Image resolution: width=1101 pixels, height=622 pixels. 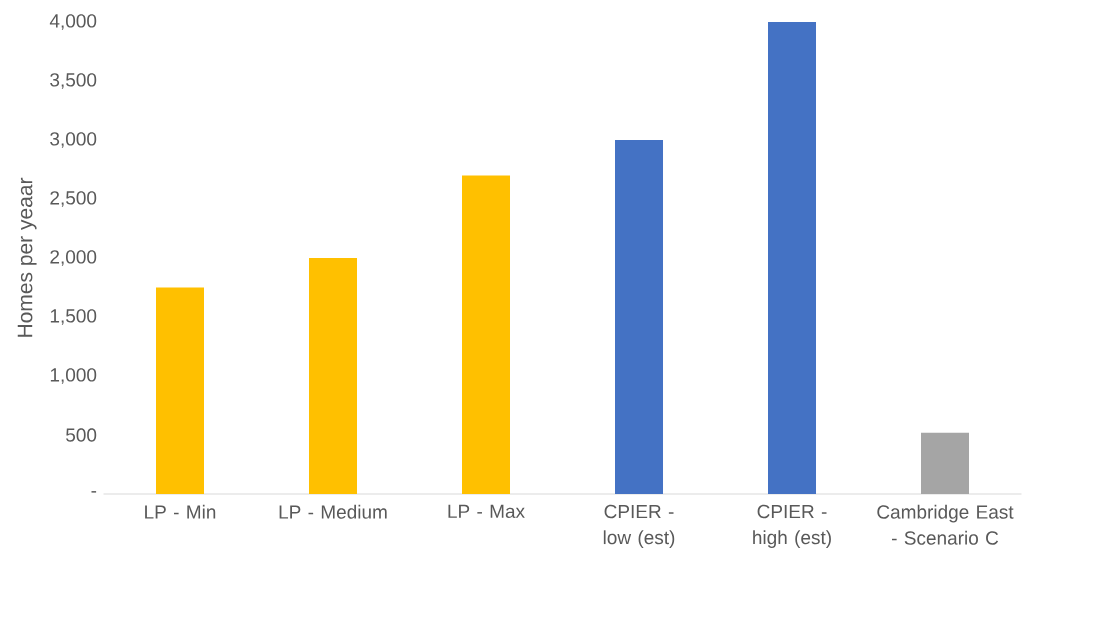 I want to click on y-axis-title: Homes per yeaar, so click(x=27, y=257).